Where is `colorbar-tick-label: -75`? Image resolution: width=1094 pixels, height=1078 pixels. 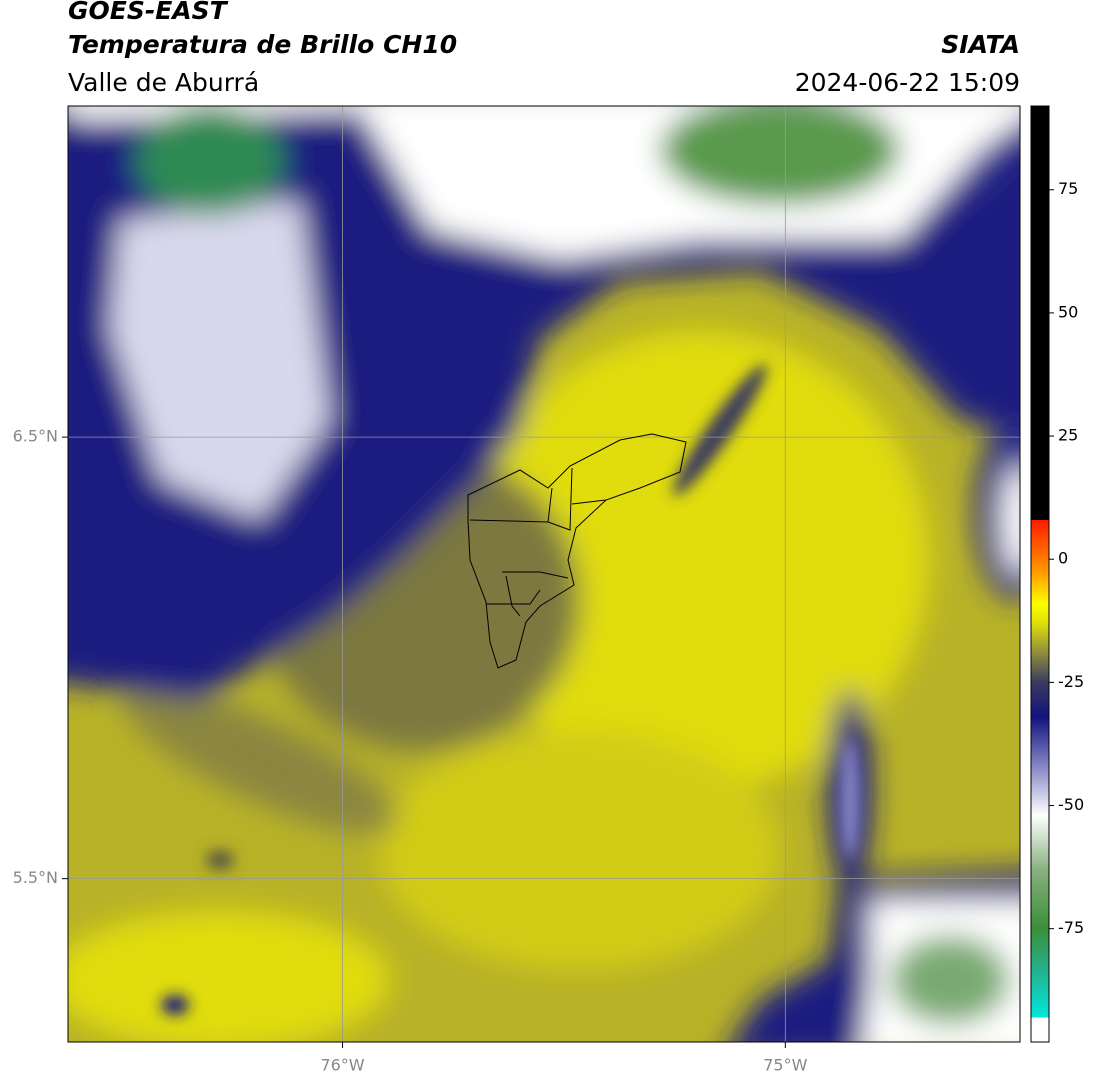 colorbar-tick-label: -75 is located at coordinates (1071, 927).